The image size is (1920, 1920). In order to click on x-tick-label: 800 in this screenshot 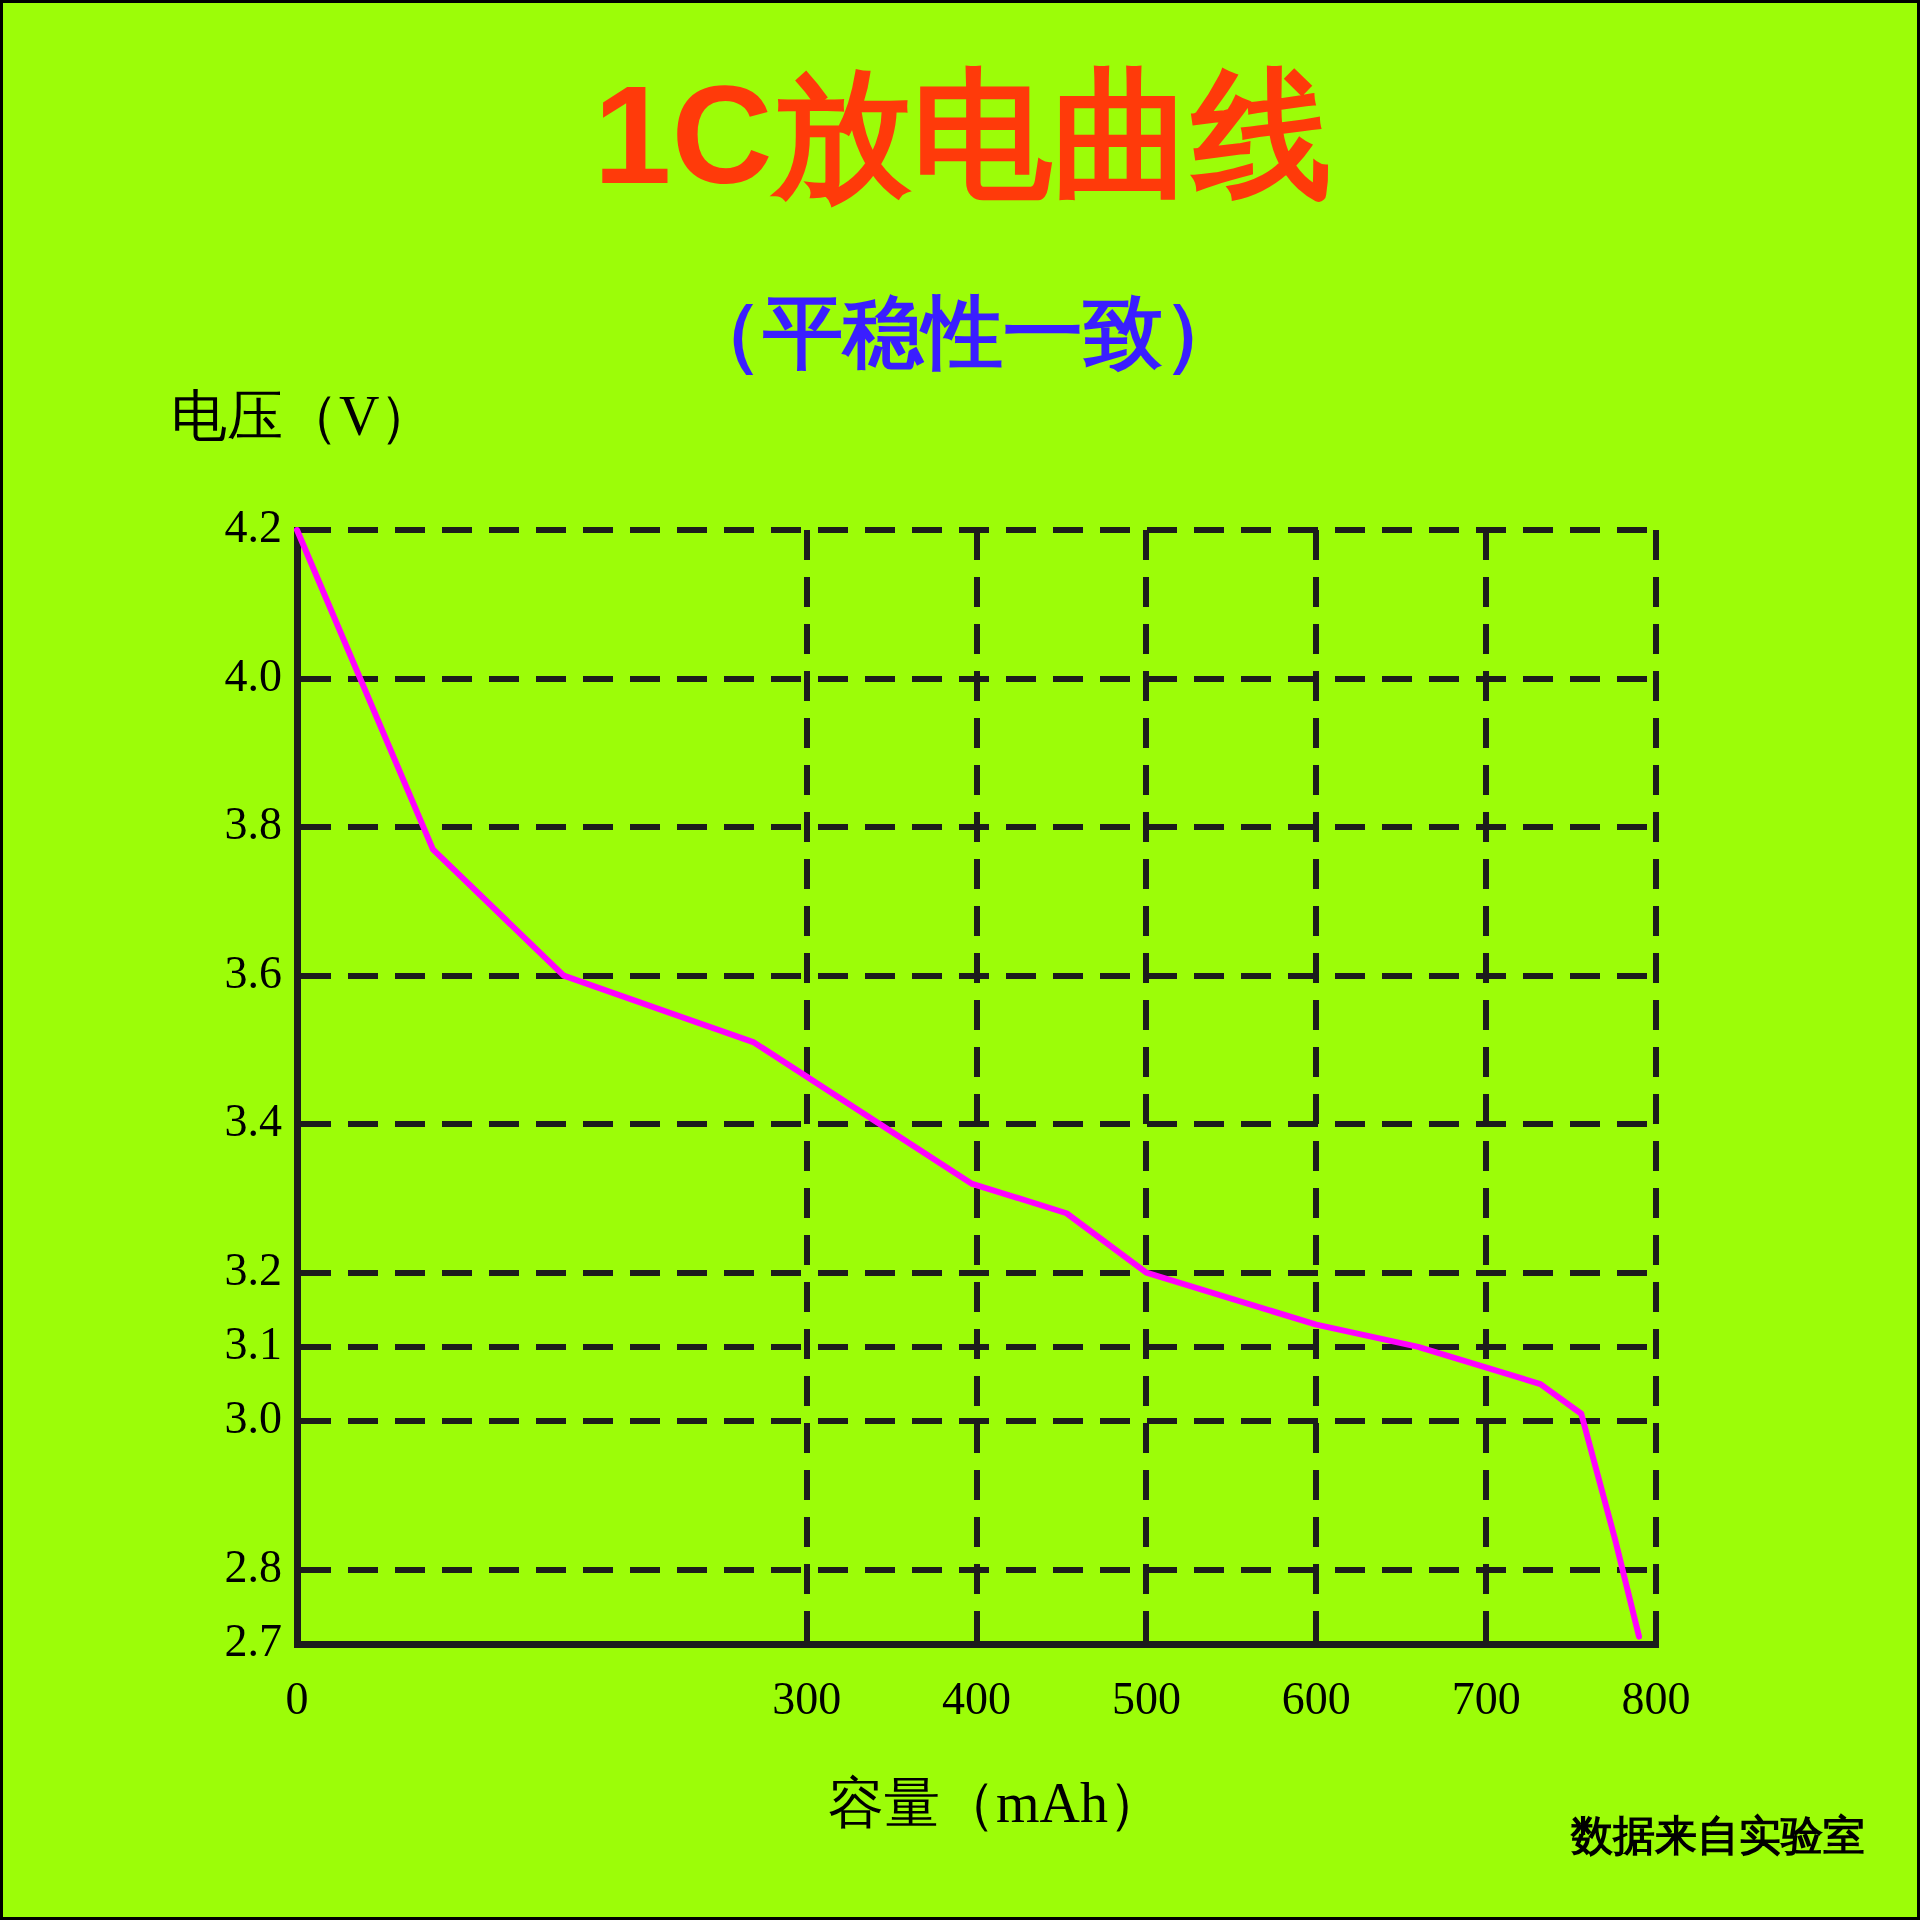, I will do `click(1656, 1698)`.